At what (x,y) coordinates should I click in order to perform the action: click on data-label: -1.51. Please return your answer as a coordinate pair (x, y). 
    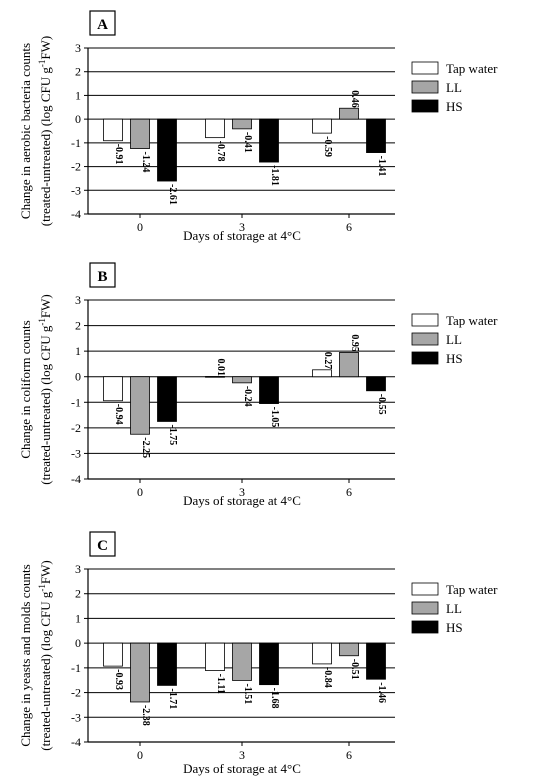
    Looking at the image, I should click on (247, 693).